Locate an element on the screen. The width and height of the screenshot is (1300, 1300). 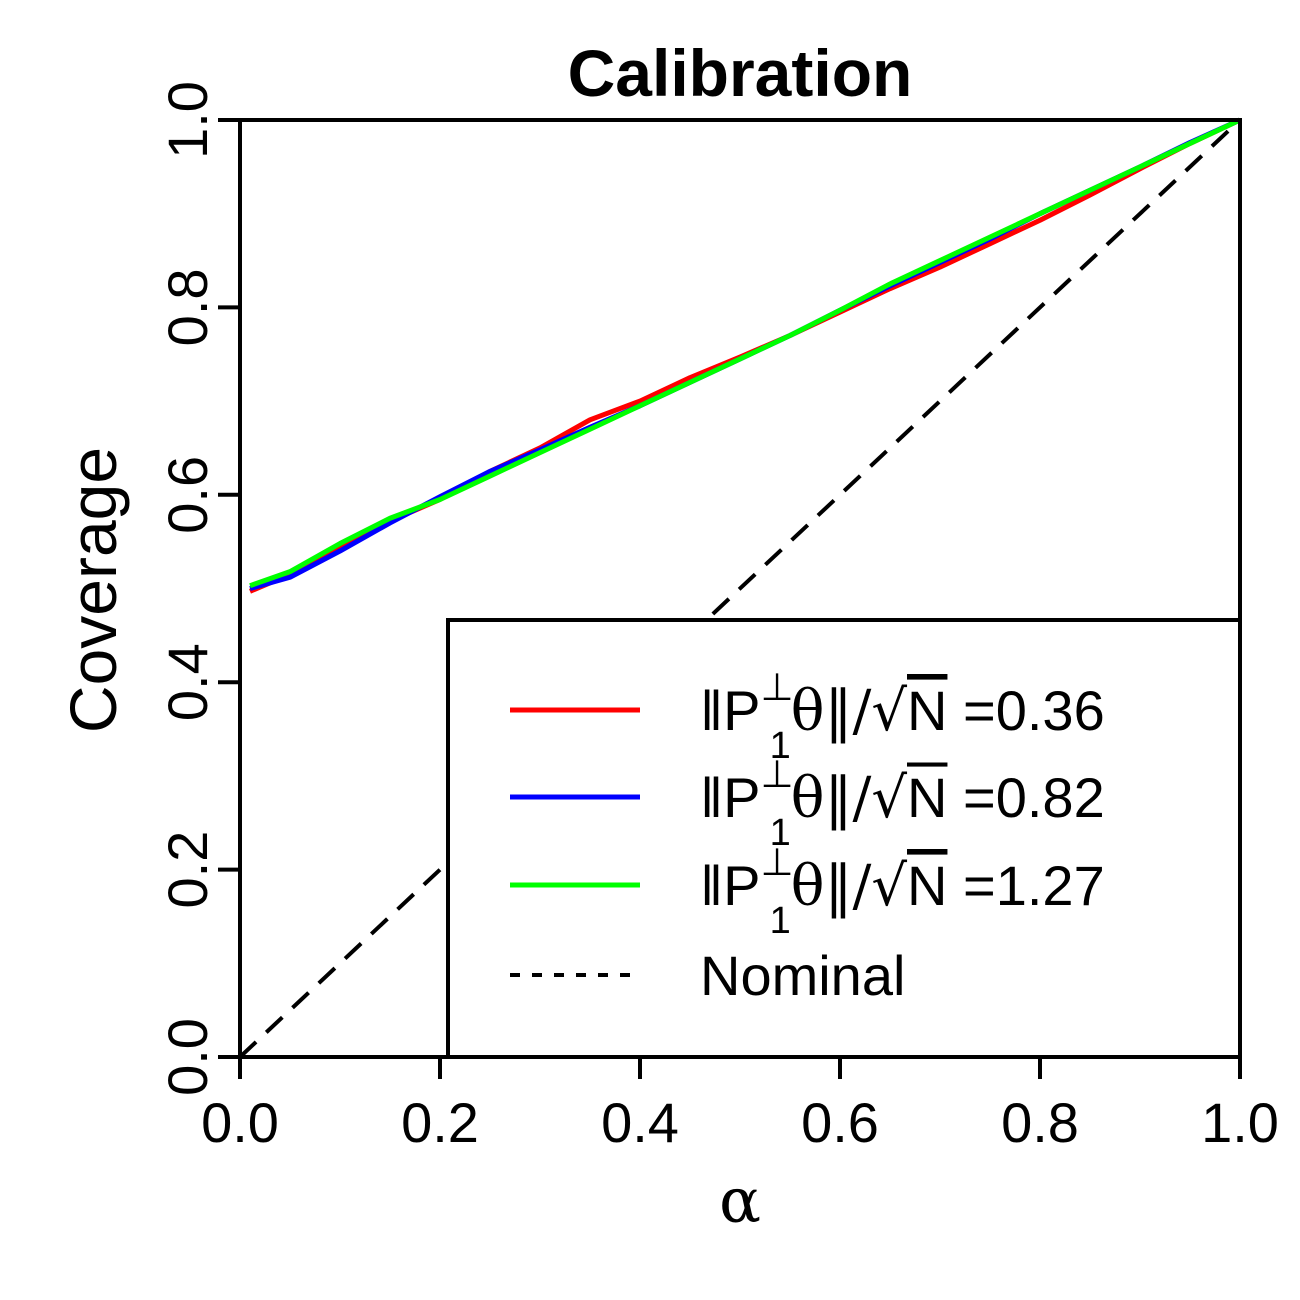
legend-label-value: =0.36 is located at coordinates (1025, 710).